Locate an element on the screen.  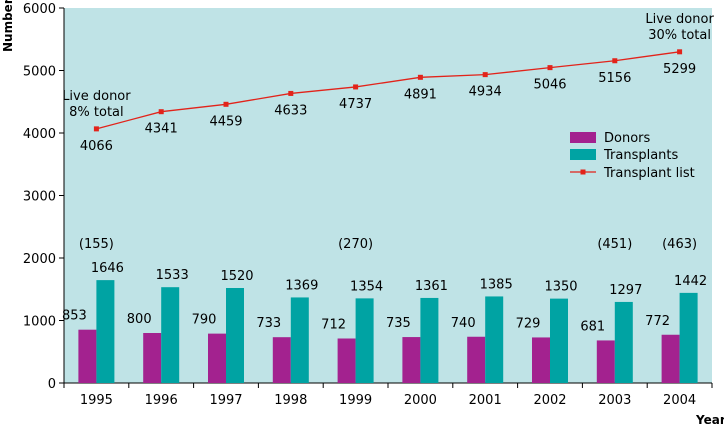
annotation-line: 8% total is located at coordinates (96, 112).